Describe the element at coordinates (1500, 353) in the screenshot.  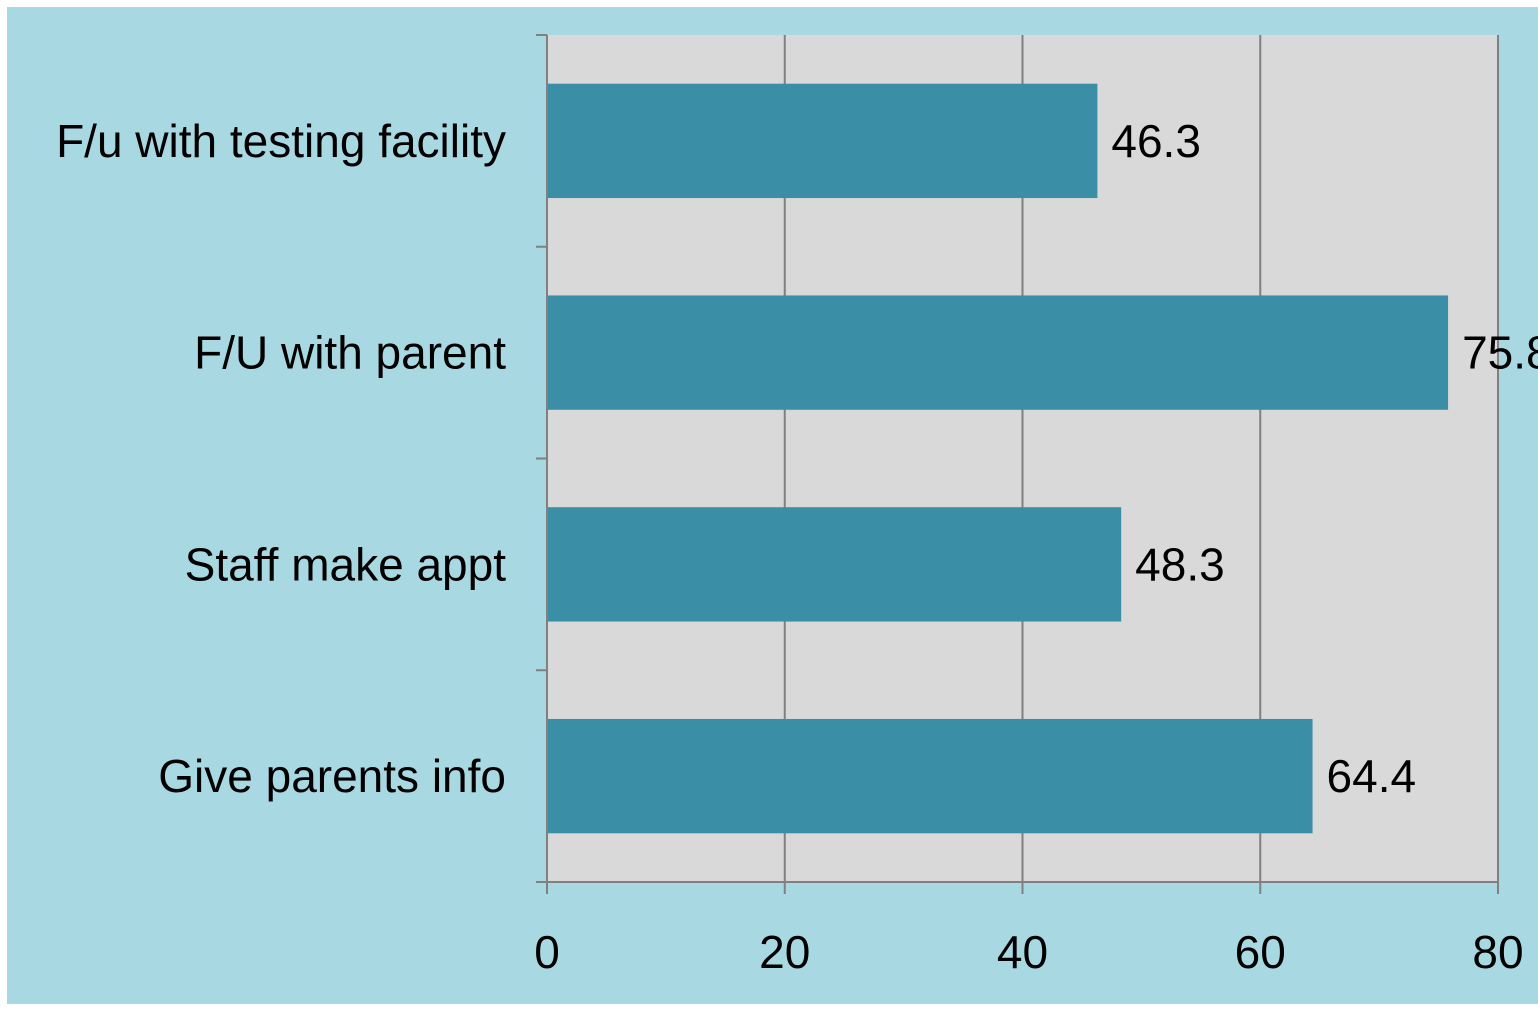
I see `data-label: 75.8` at that location.